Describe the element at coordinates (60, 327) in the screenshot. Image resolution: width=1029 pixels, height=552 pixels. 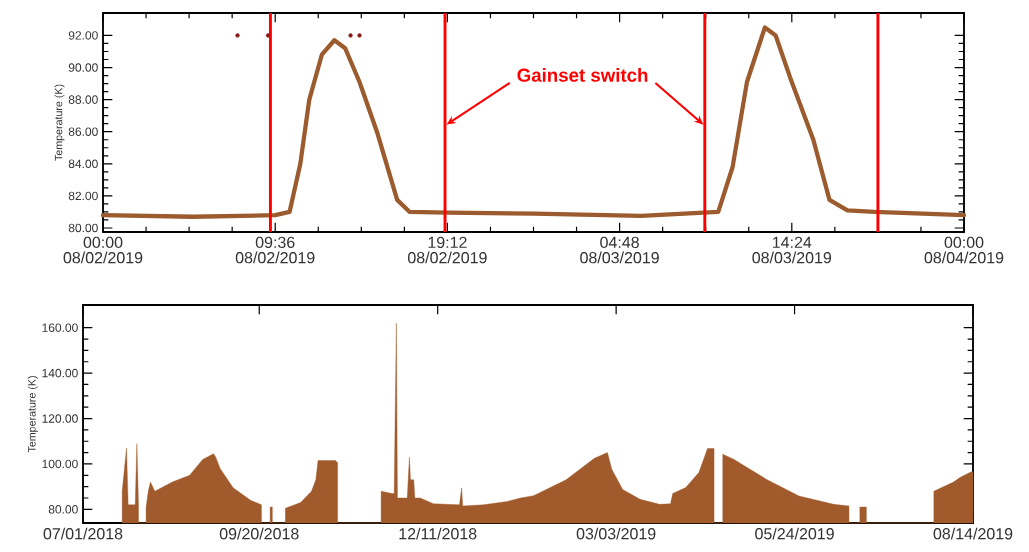
I see `y-tick-label: 160.00` at that location.